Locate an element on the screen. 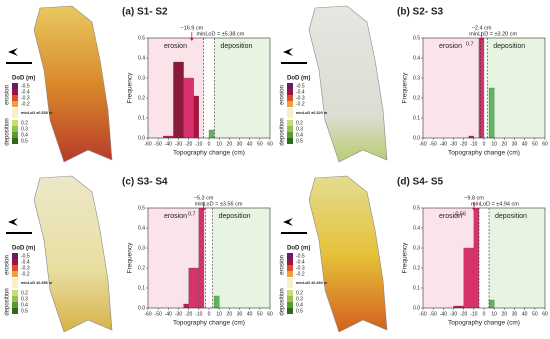  y-tick-label: 0.1 is located at coordinates (416, 118).